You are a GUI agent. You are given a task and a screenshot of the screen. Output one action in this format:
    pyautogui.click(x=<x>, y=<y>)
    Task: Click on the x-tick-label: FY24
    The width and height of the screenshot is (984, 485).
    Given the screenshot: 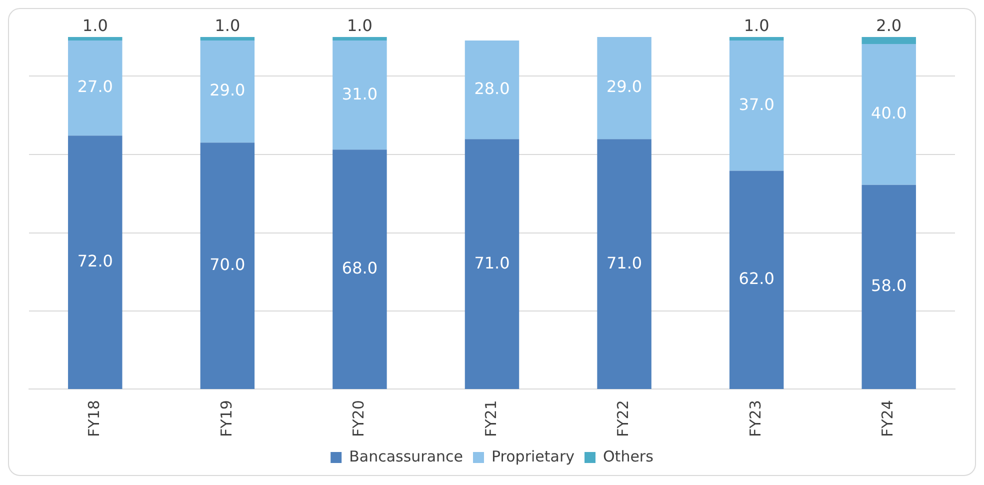 What is the action you would take?
    pyautogui.click(x=887, y=419)
    